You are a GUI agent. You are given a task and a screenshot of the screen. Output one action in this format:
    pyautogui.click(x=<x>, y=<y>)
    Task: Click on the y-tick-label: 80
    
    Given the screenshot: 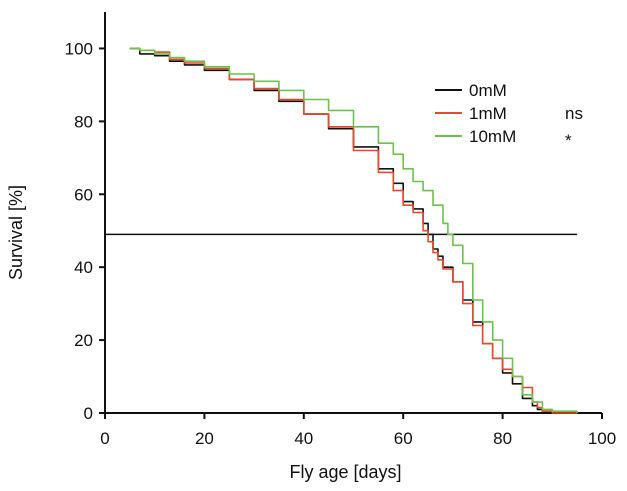 What is the action you would take?
    pyautogui.click(x=83, y=121)
    